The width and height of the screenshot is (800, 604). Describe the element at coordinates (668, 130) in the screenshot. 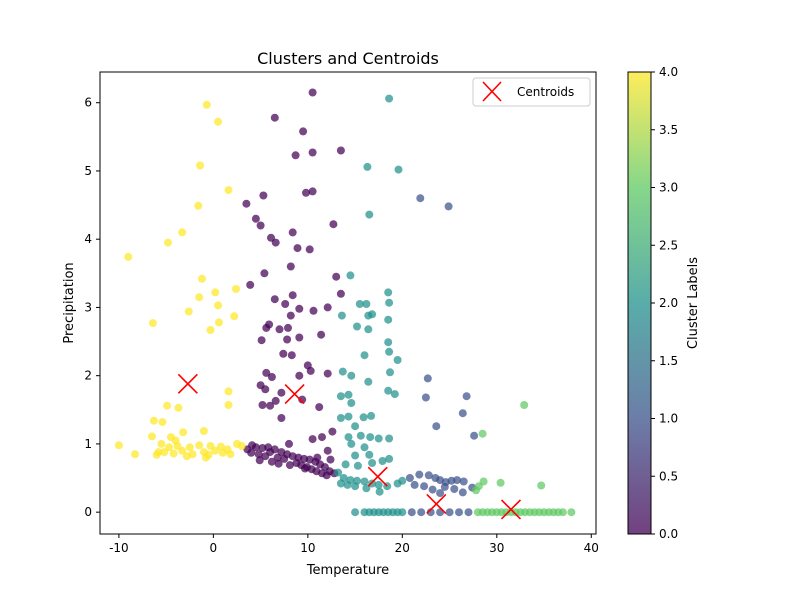

I see `colorbar-tick-label: 3.5` at that location.